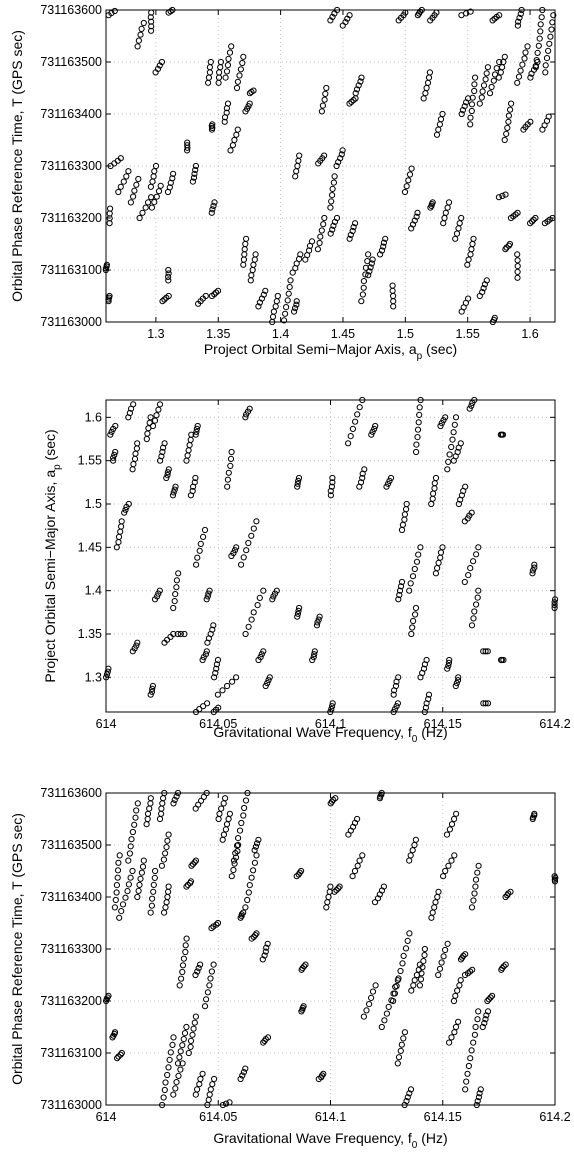  What do you see at coordinates (155, 334) in the screenshot?
I see `x-tick-label: 1.3` at bounding box center [155, 334].